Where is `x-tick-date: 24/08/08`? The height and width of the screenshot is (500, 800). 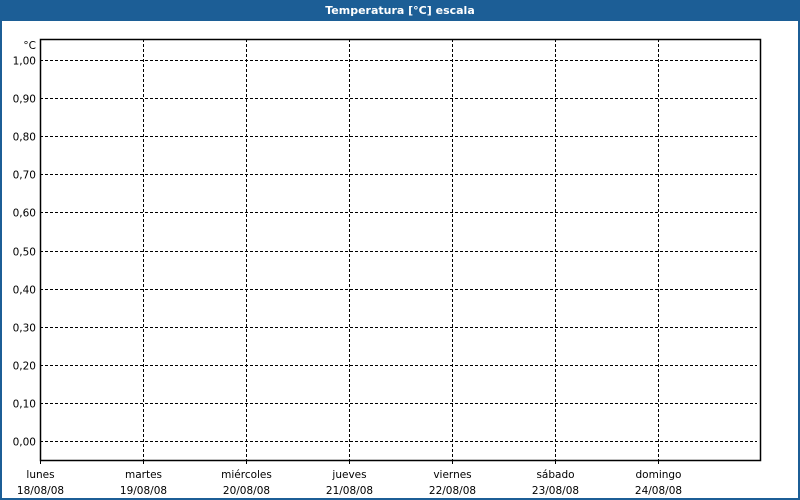 x-tick-date: 24/08/08 is located at coordinates (658, 491).